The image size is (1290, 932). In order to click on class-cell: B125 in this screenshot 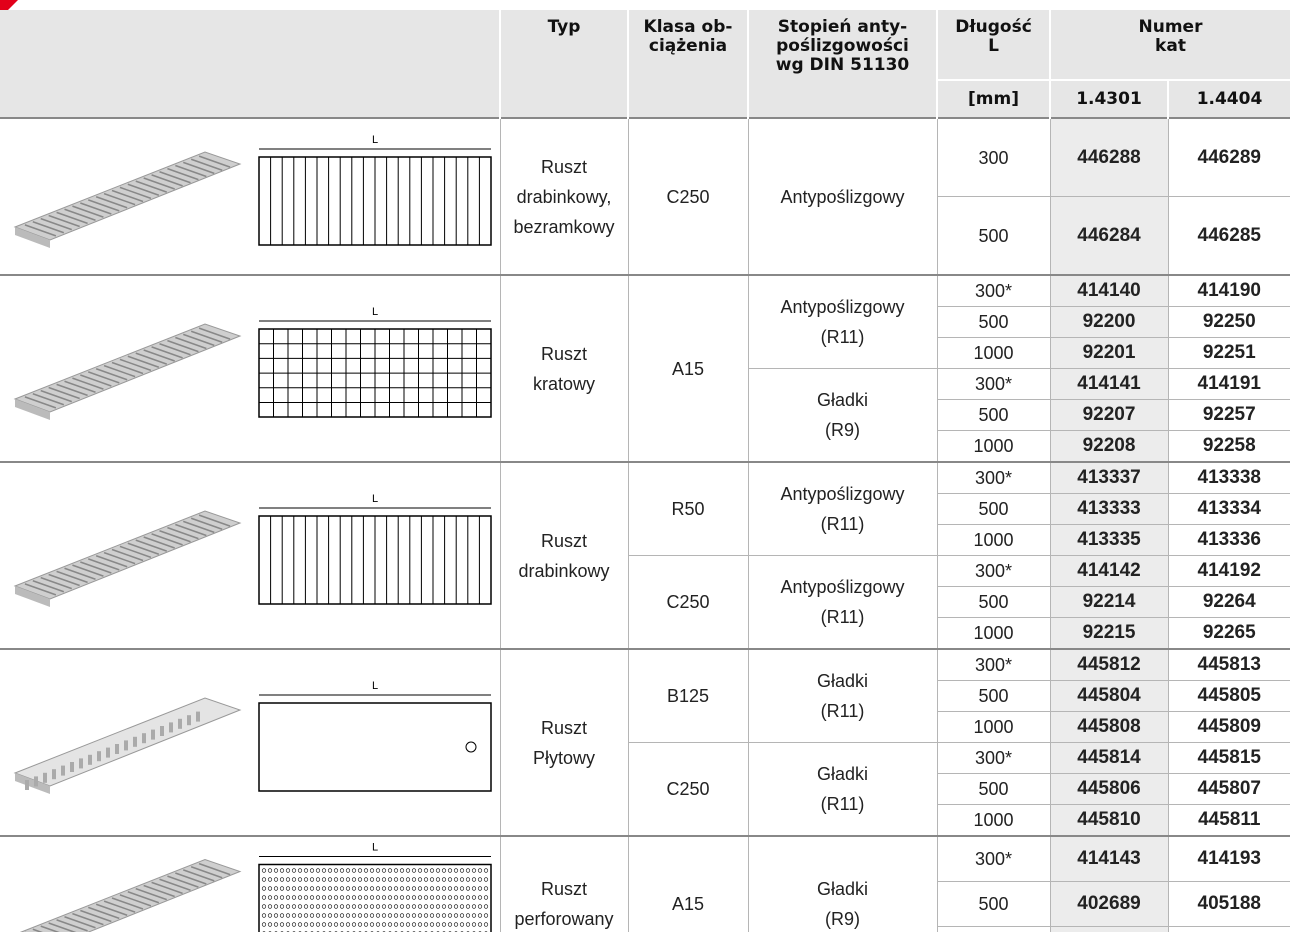, I will do `click(687, 695)`.